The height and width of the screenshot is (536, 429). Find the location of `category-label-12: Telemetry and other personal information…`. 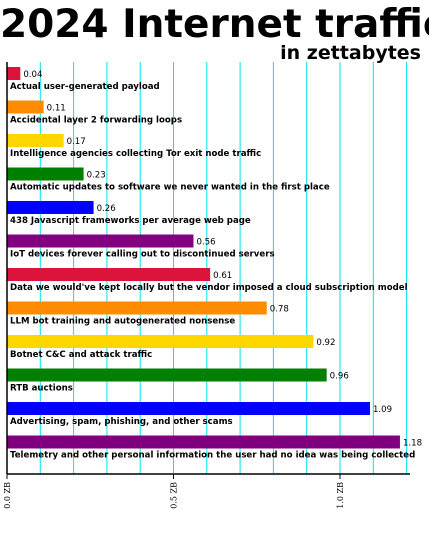

category-label-12: Telemetry and other personal information… is located at coordinates (212, 456).